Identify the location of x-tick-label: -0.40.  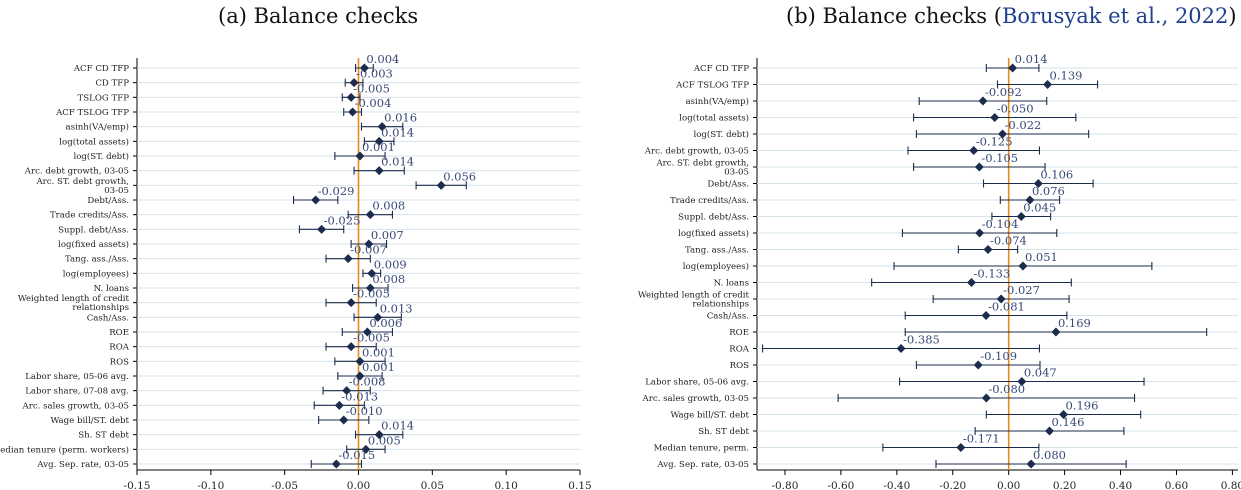
(896, 485).